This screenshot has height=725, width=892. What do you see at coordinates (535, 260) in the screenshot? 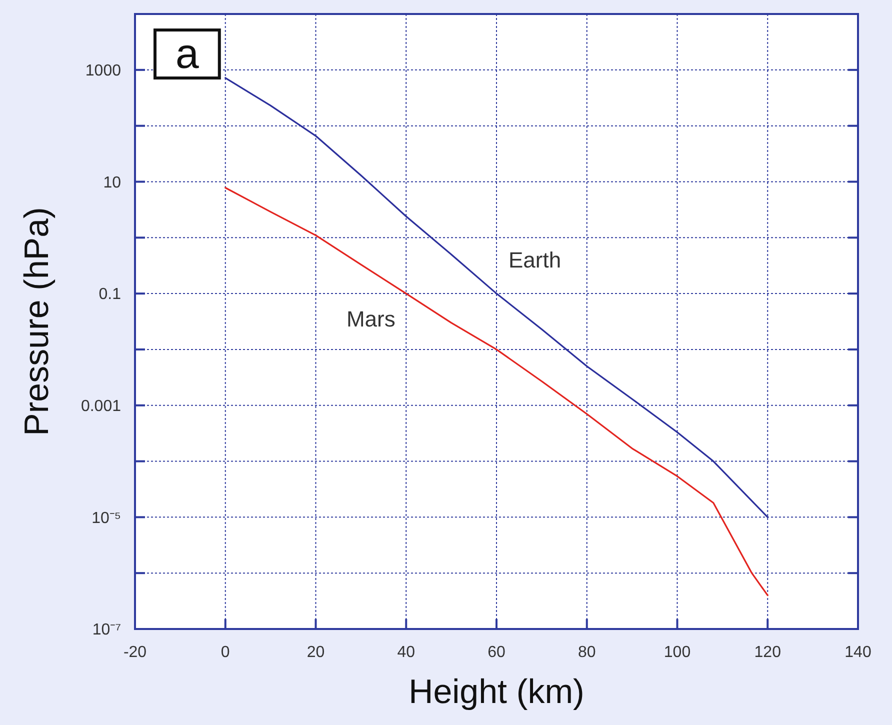
I see `series-label: Earth` at bounding box center [535, 260].